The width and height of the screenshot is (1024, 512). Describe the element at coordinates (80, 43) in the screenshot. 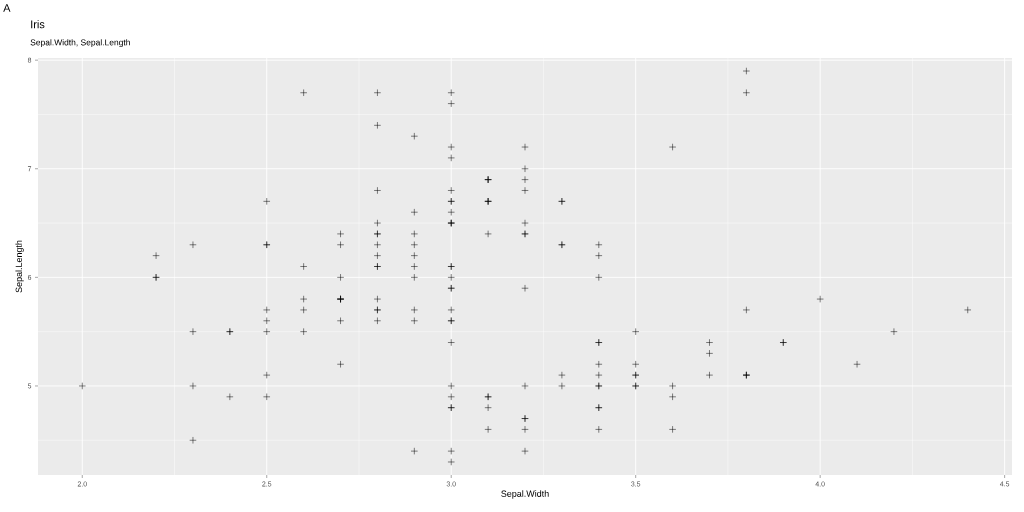

I see `chart-subtitle: Sepal.Width, Sepal.Length` at that location.